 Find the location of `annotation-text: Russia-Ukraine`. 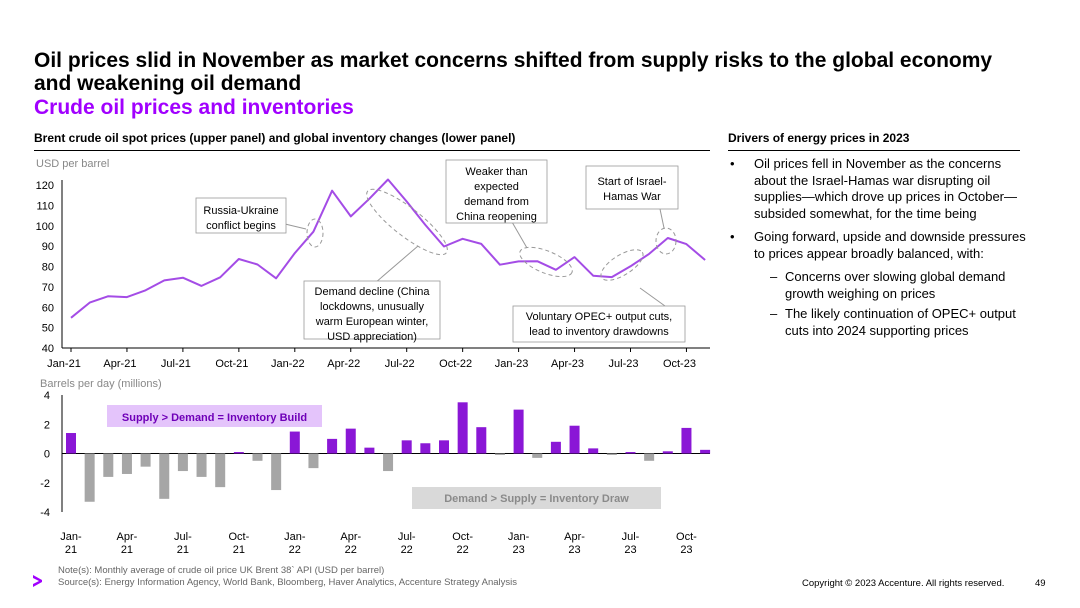

annotation-text: Russia-Ukraine is located at coordinates (240, 211).